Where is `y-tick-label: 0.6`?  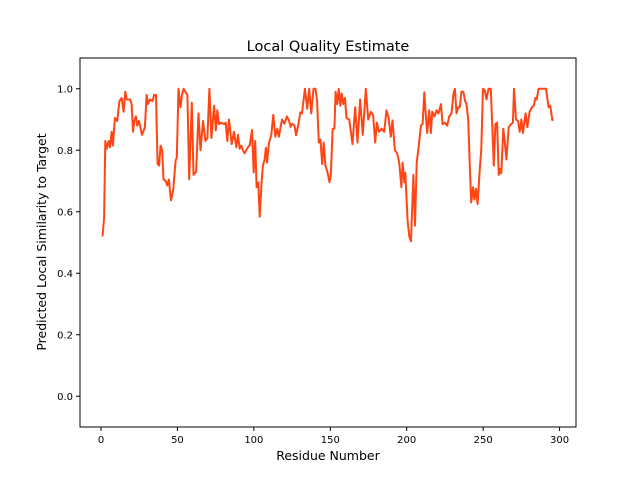 y-tick-label: 0.6 is located at coordinates (65, 212).